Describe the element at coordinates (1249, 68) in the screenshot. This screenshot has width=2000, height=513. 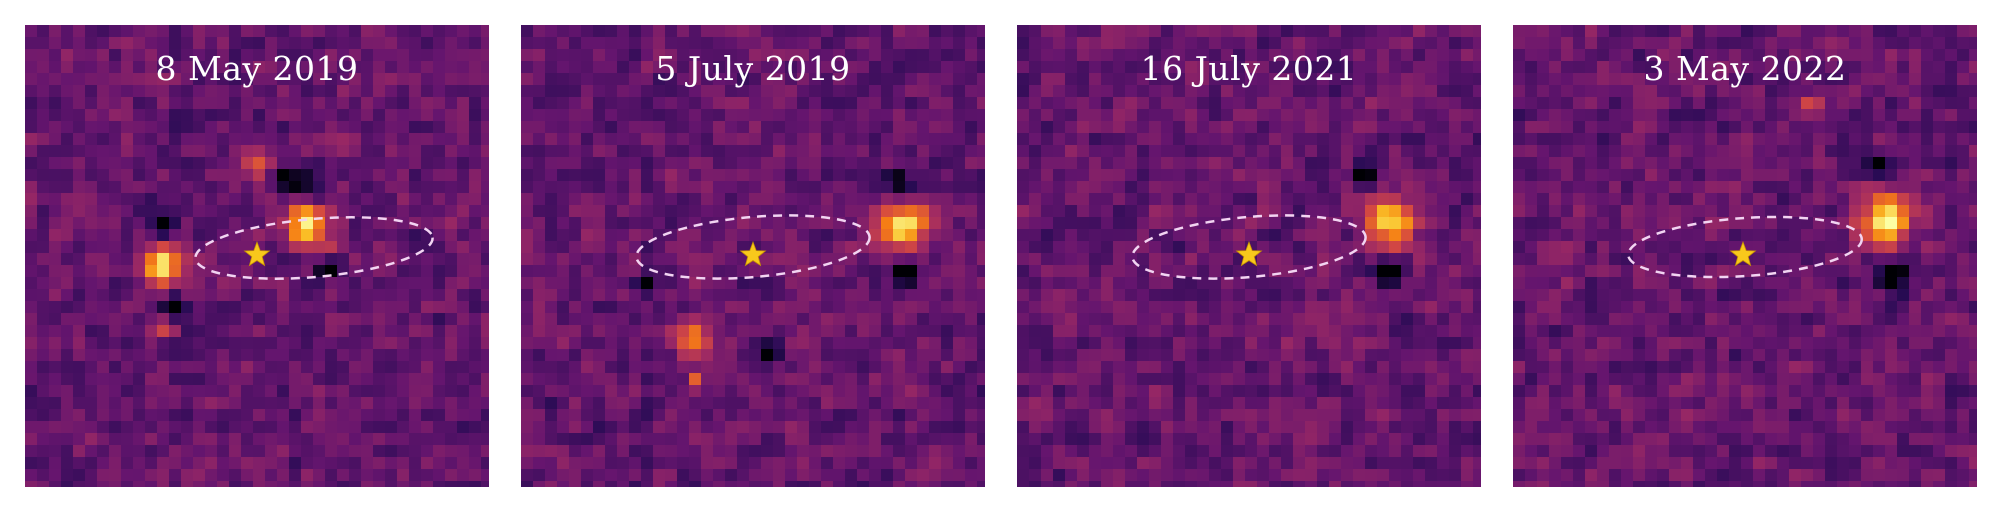
I see `panel-title: 16 July 2021` at that location.